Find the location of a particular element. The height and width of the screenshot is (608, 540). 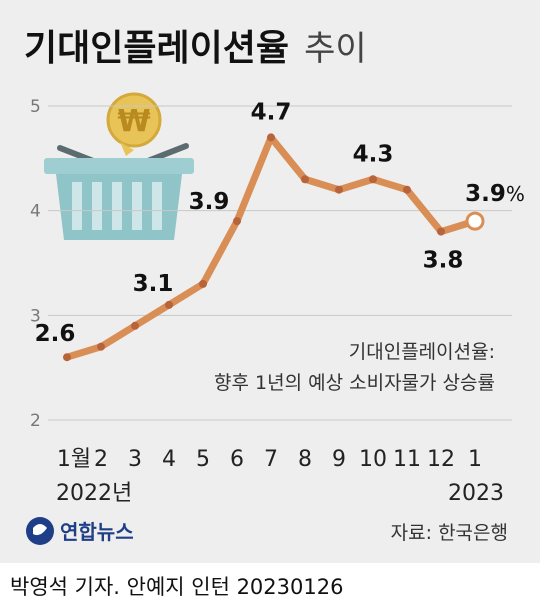

x-tick-label: 9 is located at coordinates (339, 459).